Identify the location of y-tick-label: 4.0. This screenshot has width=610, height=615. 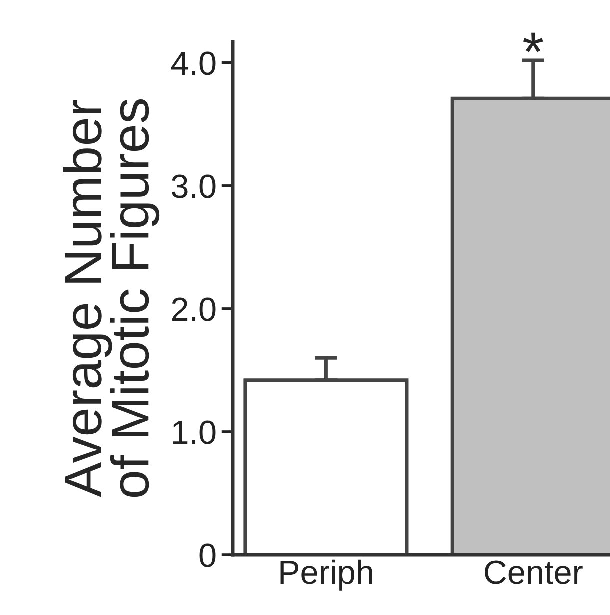
(193, 64).